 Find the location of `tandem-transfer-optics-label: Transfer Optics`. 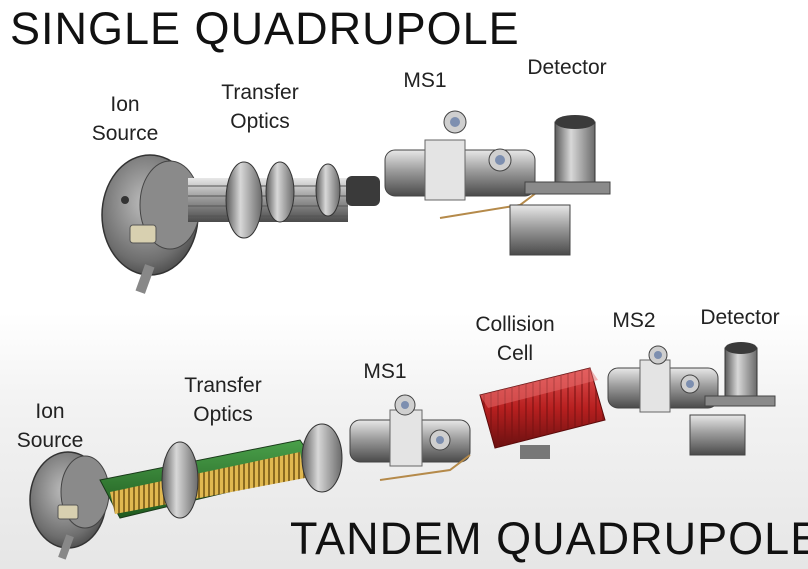

tandem-transfer-optics-label: Transfer Optics is located at coordinates (223, 400).